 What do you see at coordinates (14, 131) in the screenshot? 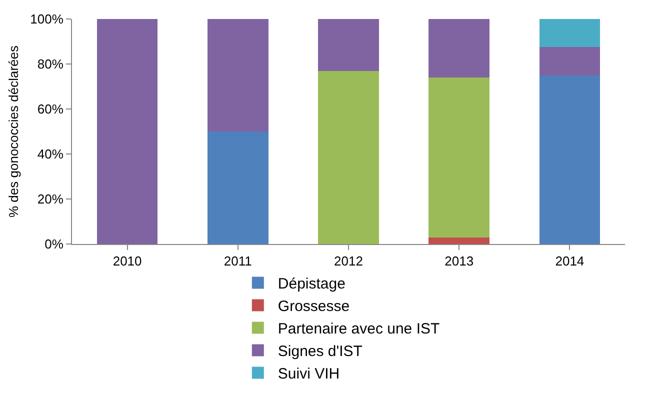
I see `y-axis-title: % des gonococcies déclarées` at bounding box center [14, 131].